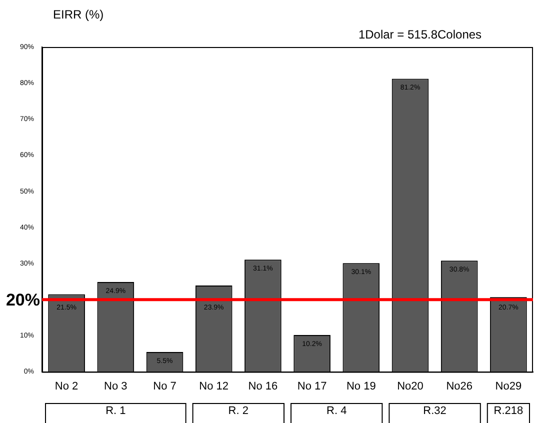 The width and height of the screenshot is (534, 423). What do you see at coordinates (78, 14) in the screenshot?
I see `y-axis-title: EIRR (%)` at bounding box center [78, 14].